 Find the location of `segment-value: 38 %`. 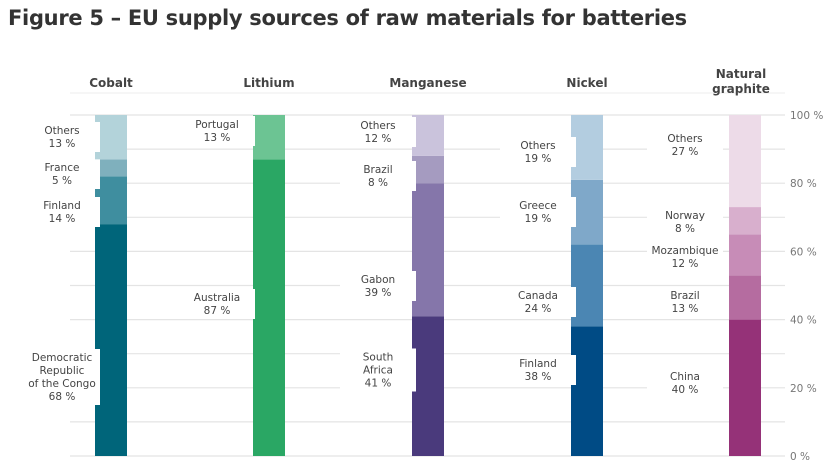

segment-value: 38 % is located at coordinates (538, 377).